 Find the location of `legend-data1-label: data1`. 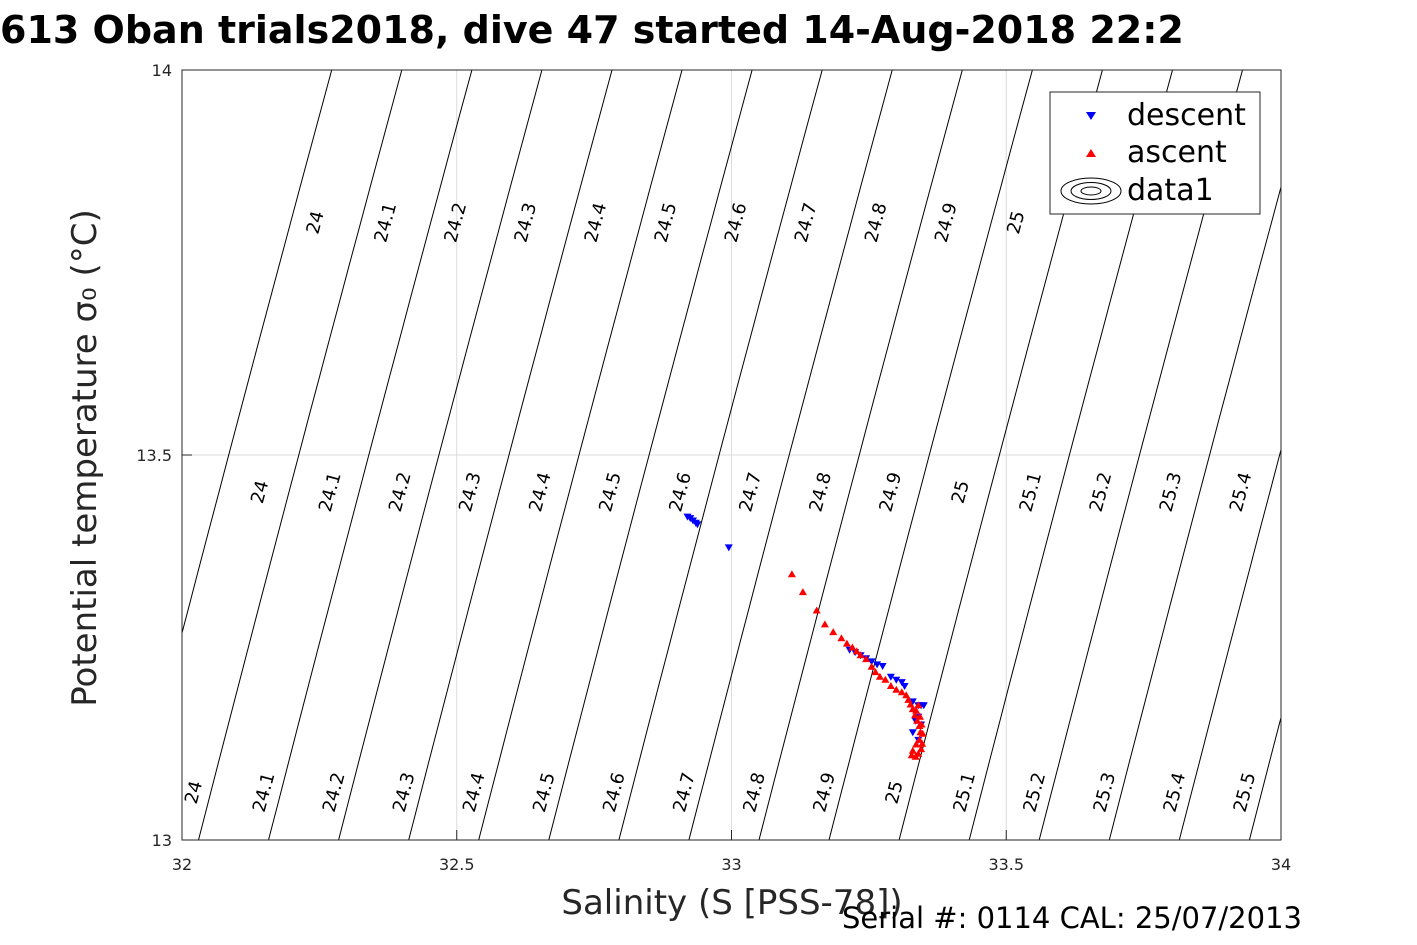

legend-data1-label: data1 is located at coordinates (1170, 190).